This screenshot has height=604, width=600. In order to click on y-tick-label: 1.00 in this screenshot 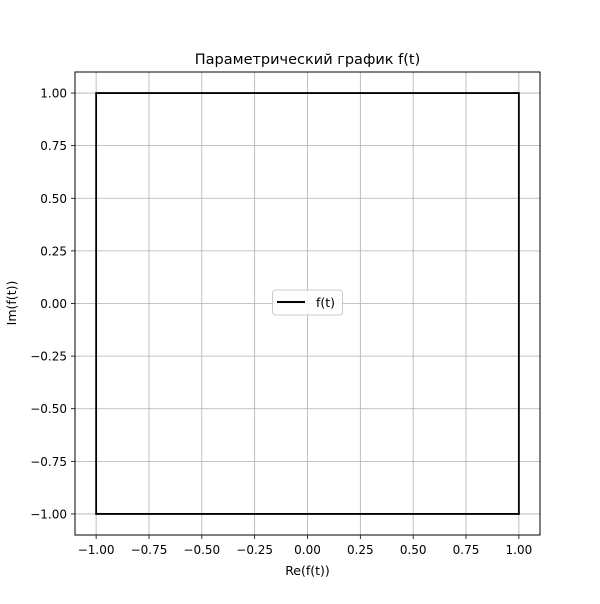, I will do `click(53, 94)`.